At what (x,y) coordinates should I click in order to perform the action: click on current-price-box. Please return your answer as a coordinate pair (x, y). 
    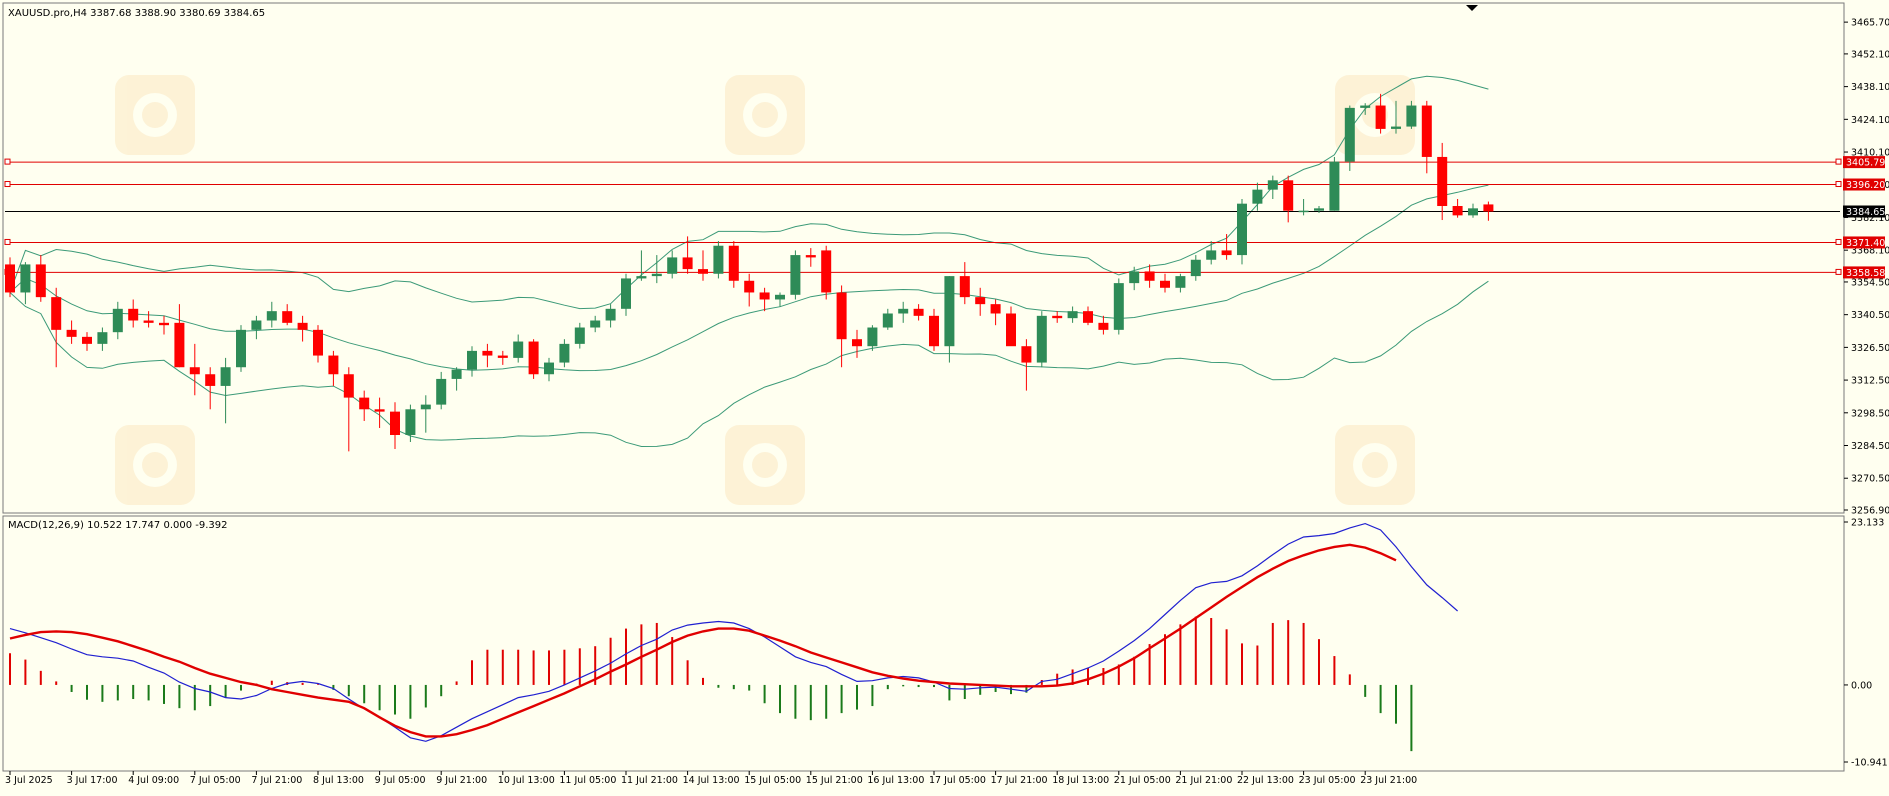
    Looking at the image, I should click on (1864, 211).